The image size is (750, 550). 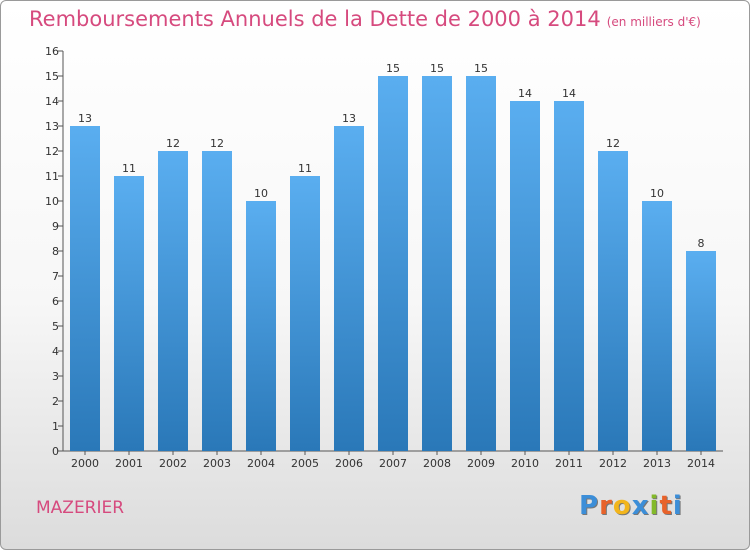 What do you see at coordinates (481, 463) in the screenshot?
I see `x-tick-label: 2009` at bounding box center [481, 463].